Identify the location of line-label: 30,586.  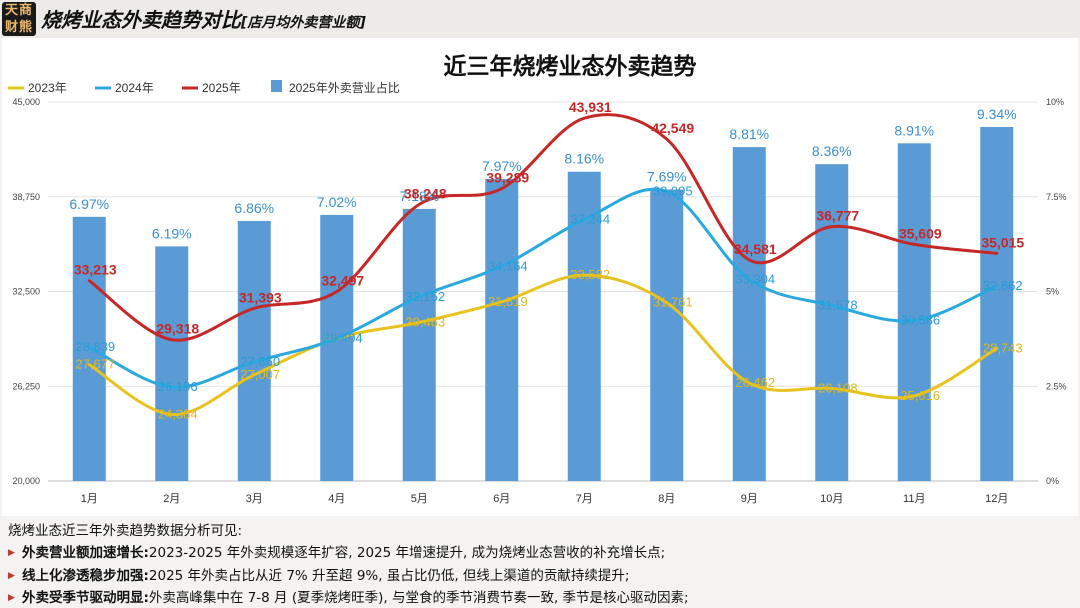
(920, 320).